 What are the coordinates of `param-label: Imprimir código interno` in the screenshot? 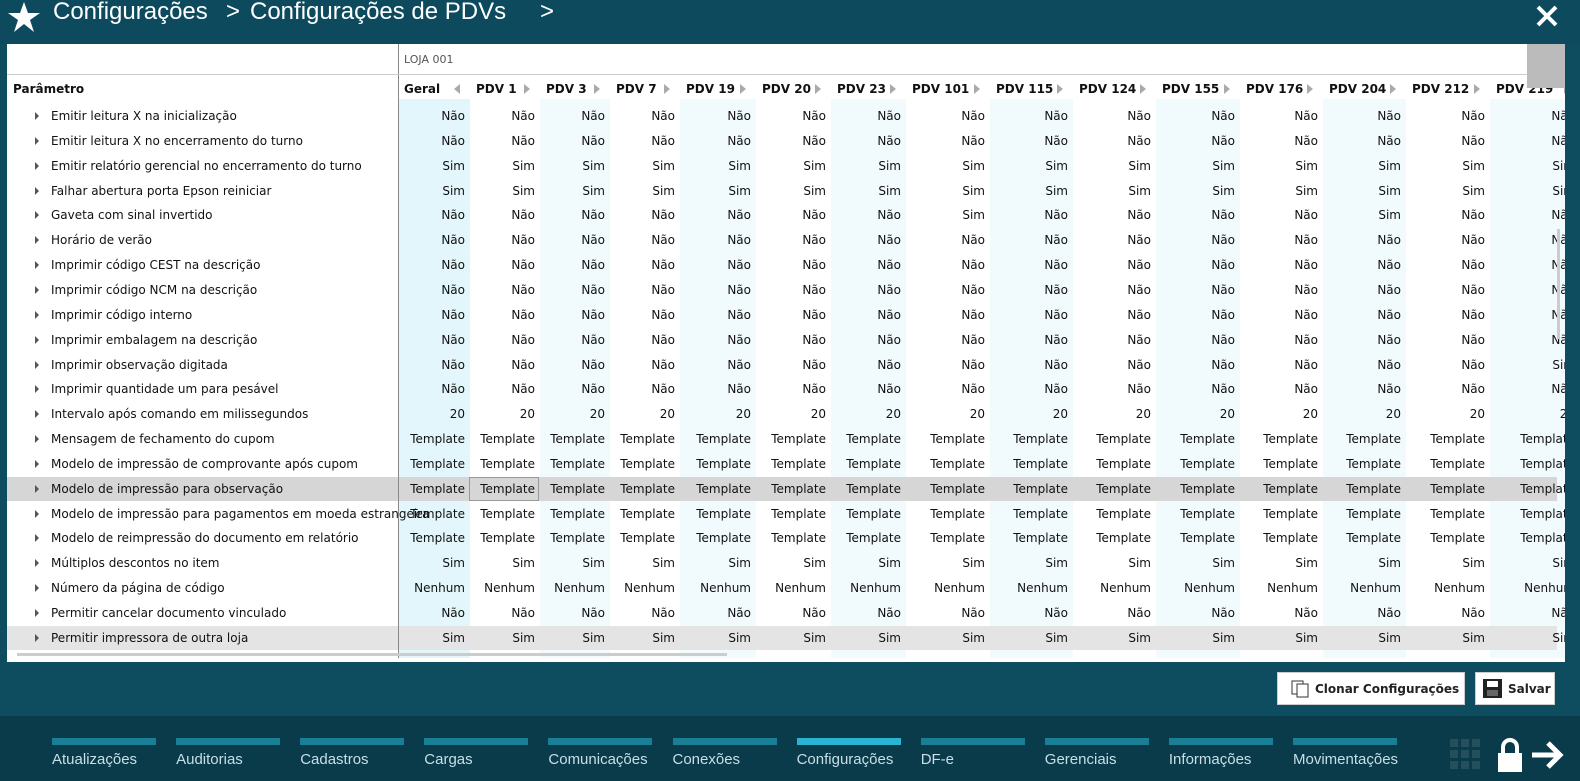 It's located at (122, 314).